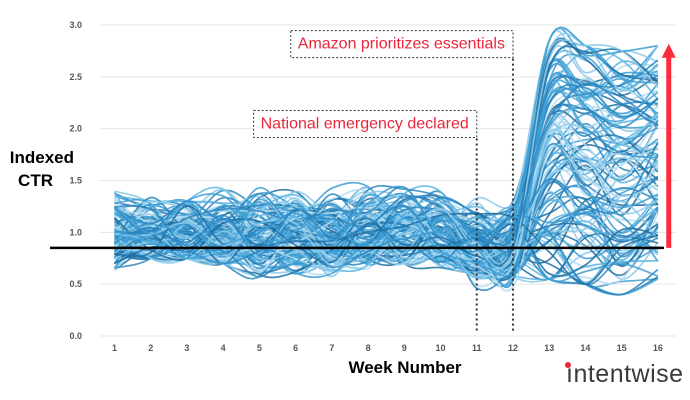 Image resolution: width=690 pixels, height=400 pixels. I want to click on x-tick-label: 6, so click(295, 348).